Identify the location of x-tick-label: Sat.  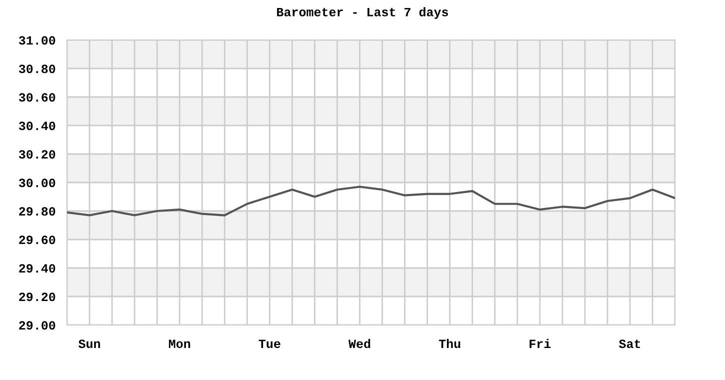
(629, 344).